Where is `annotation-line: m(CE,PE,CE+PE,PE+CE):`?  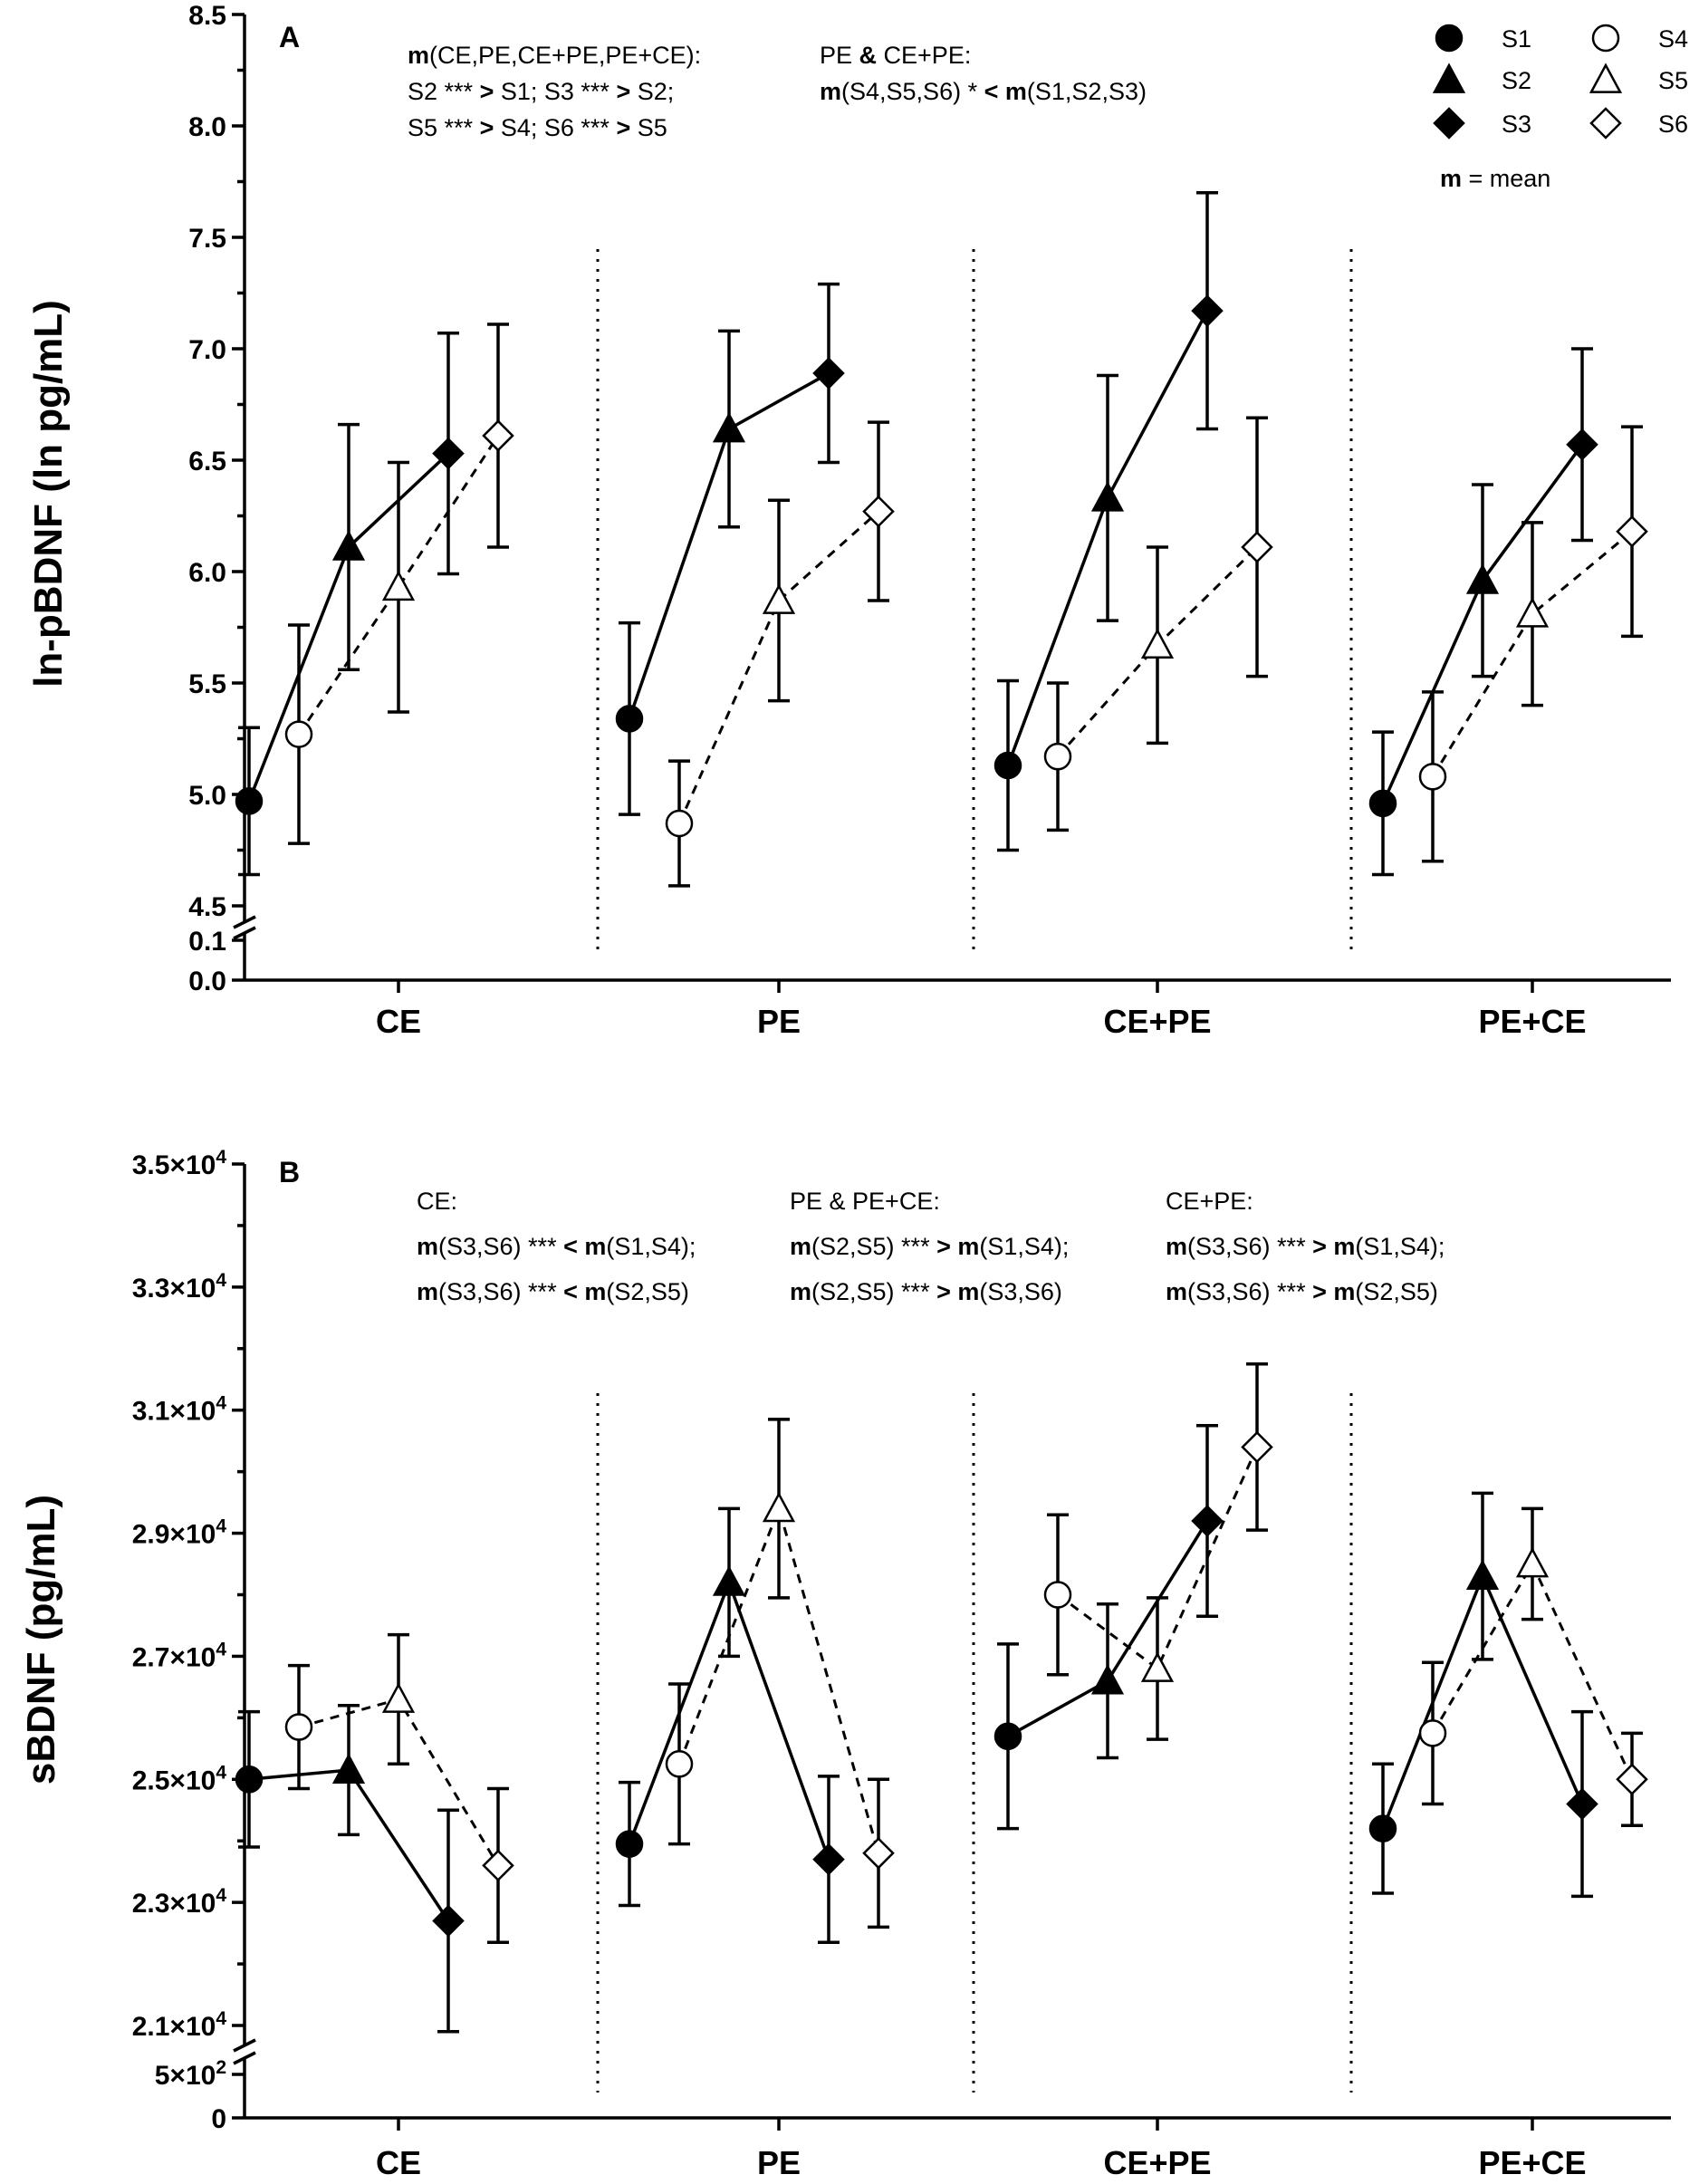
annotation-line: m(CE,PE,CE+PE,PE+CE): is located at coordinates (554, 55).